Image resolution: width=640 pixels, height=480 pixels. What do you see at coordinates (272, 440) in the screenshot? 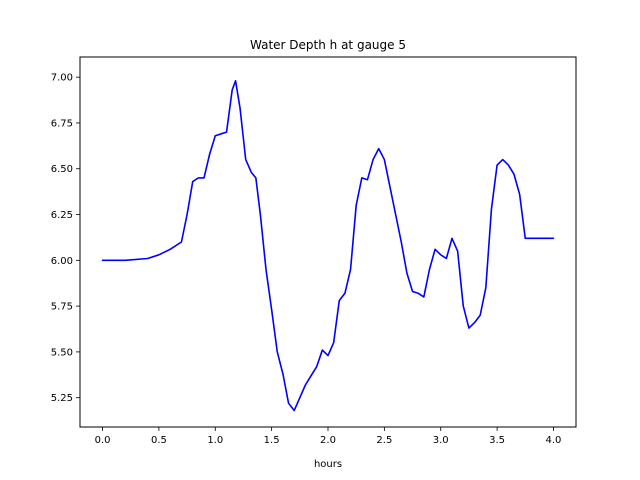
I see `x-tick-label-3: 1.5` at bounding box center [272, 440].